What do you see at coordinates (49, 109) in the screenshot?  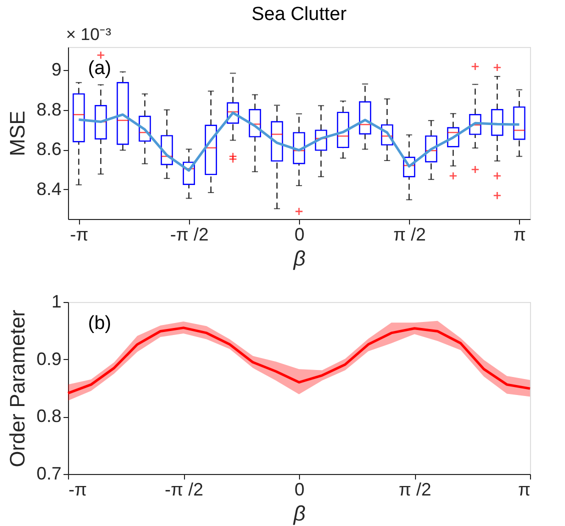 I see `y-tick-label: 8.8` at bounding box center [49, 109].